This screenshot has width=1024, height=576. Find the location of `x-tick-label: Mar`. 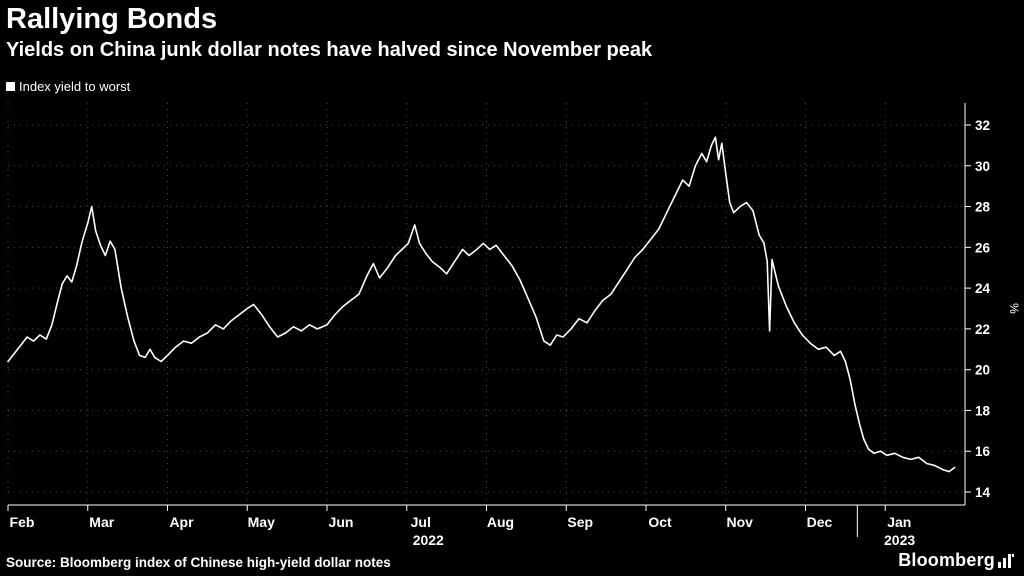

x-tick-label: Mar is located at coordinates (101, 522).